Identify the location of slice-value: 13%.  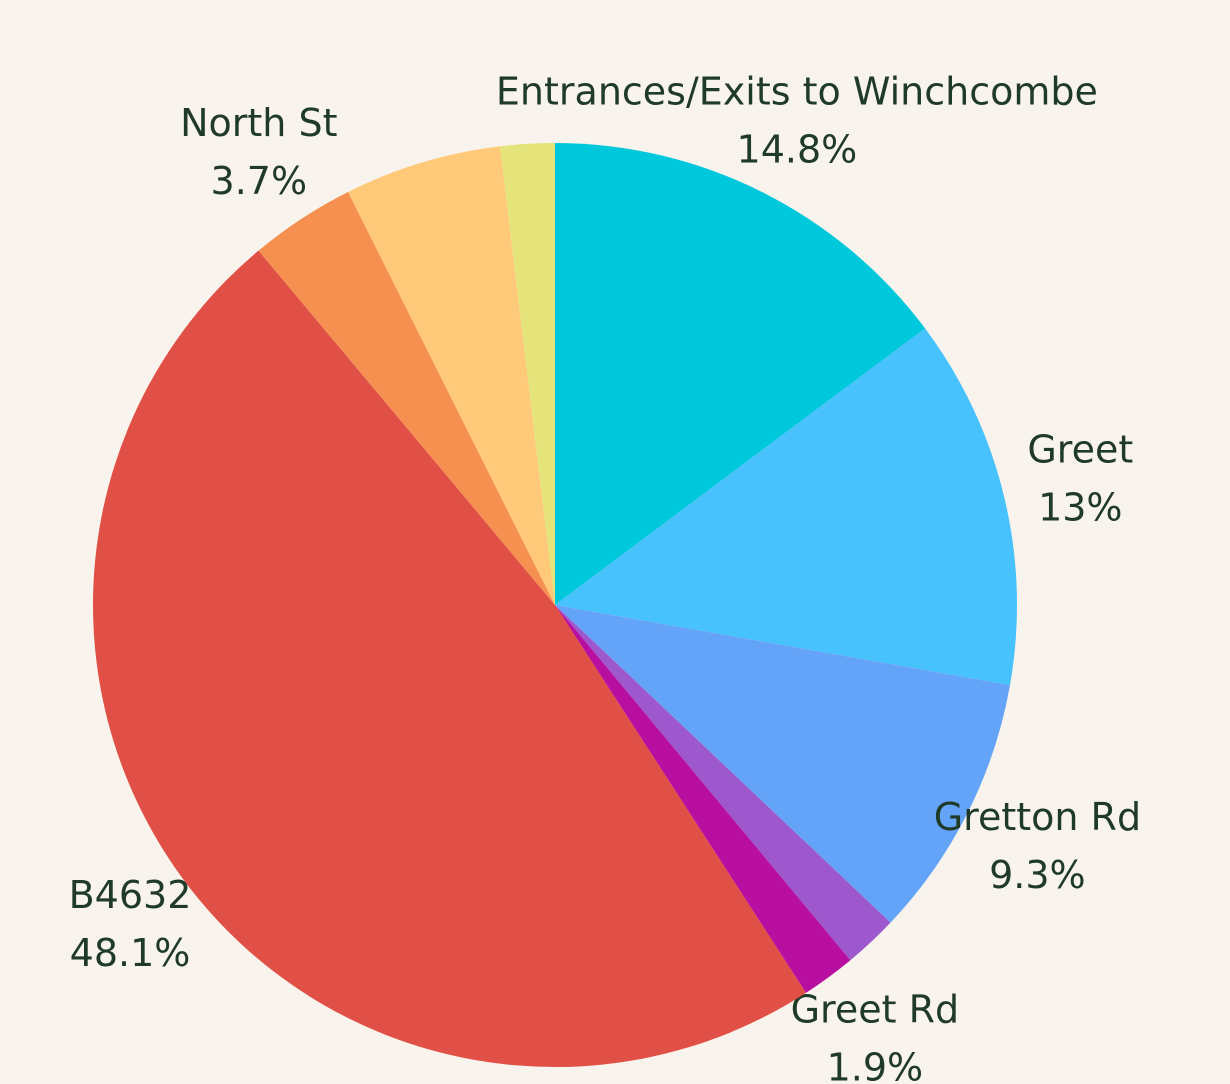
(1080, 507).